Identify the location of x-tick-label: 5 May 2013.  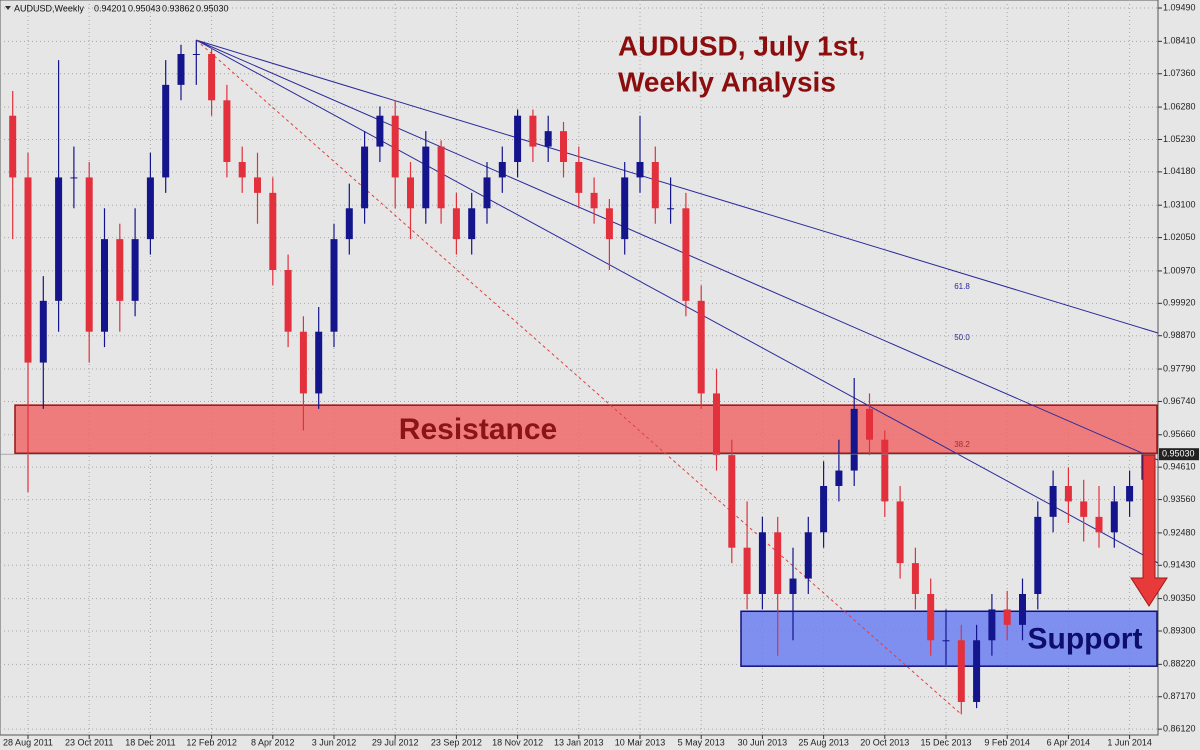
(701, 742).